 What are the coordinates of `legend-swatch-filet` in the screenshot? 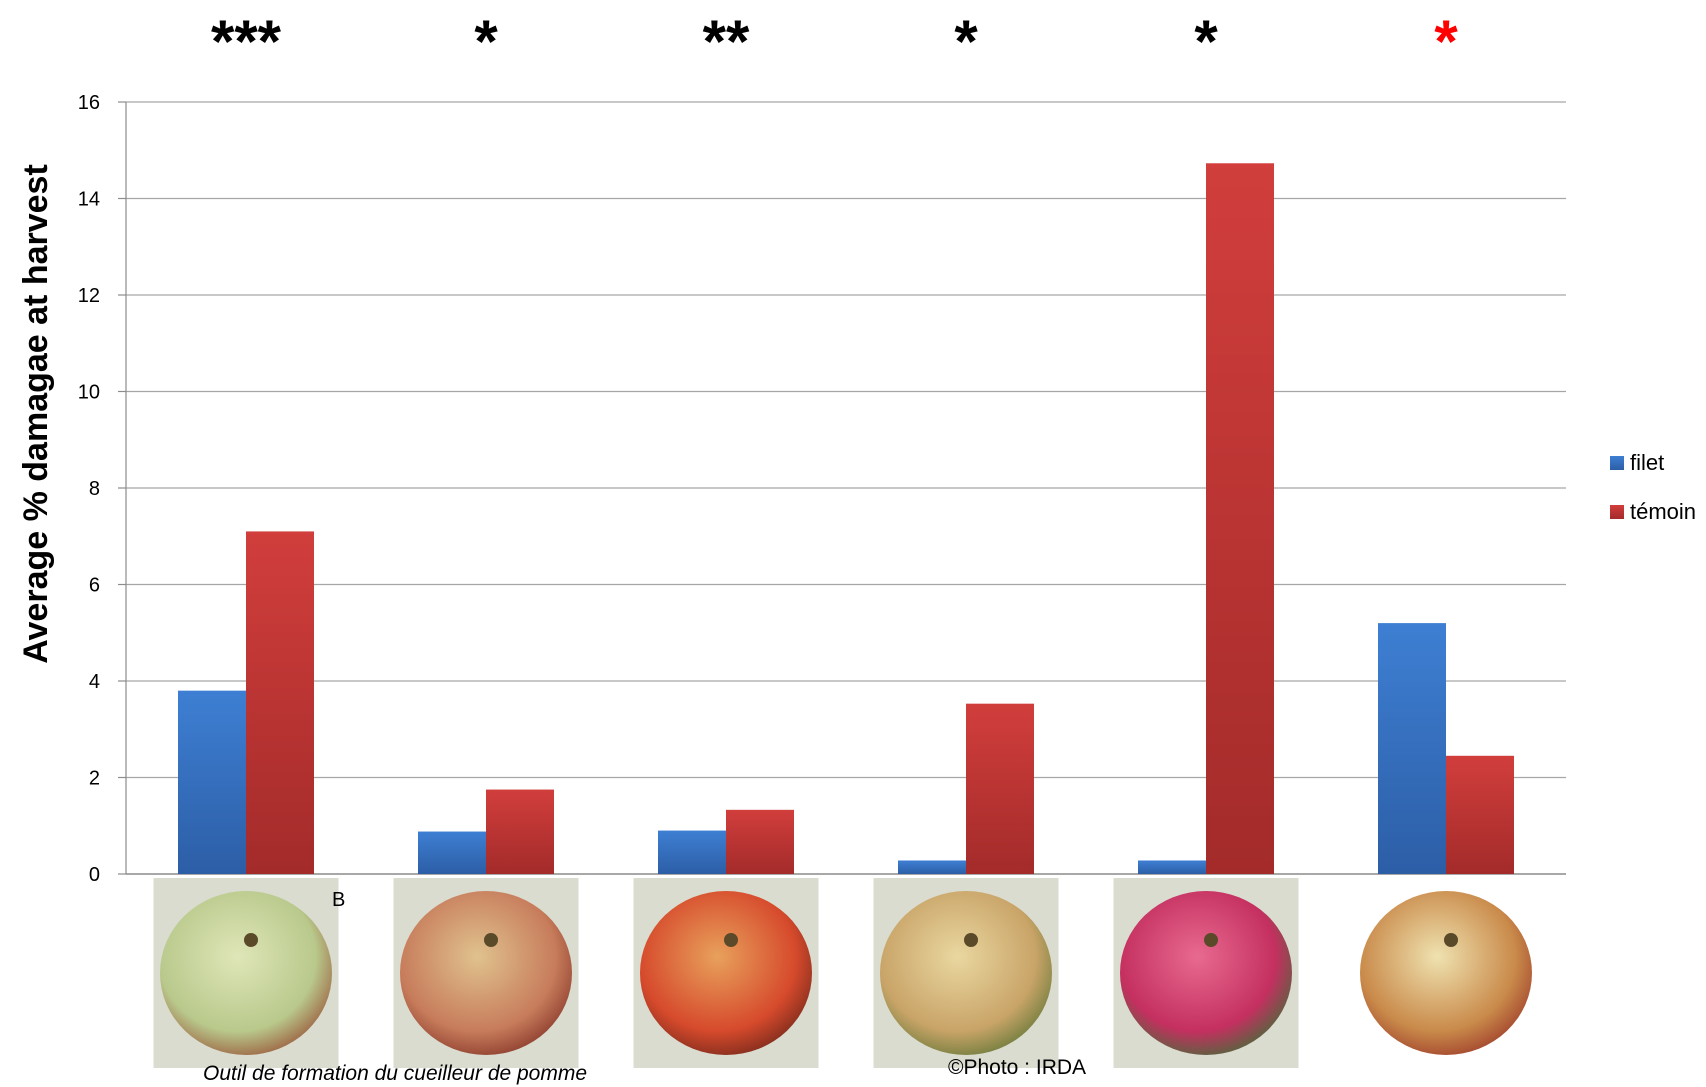 It's located at (1617, 463).